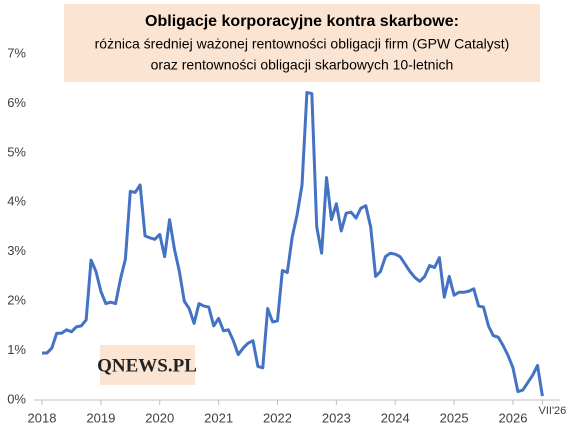 This screenshot has width=586, height=437. Describe the element at coordinates (16, 300) in the screenshot. I see `y-tick-label: 2%` at that location.